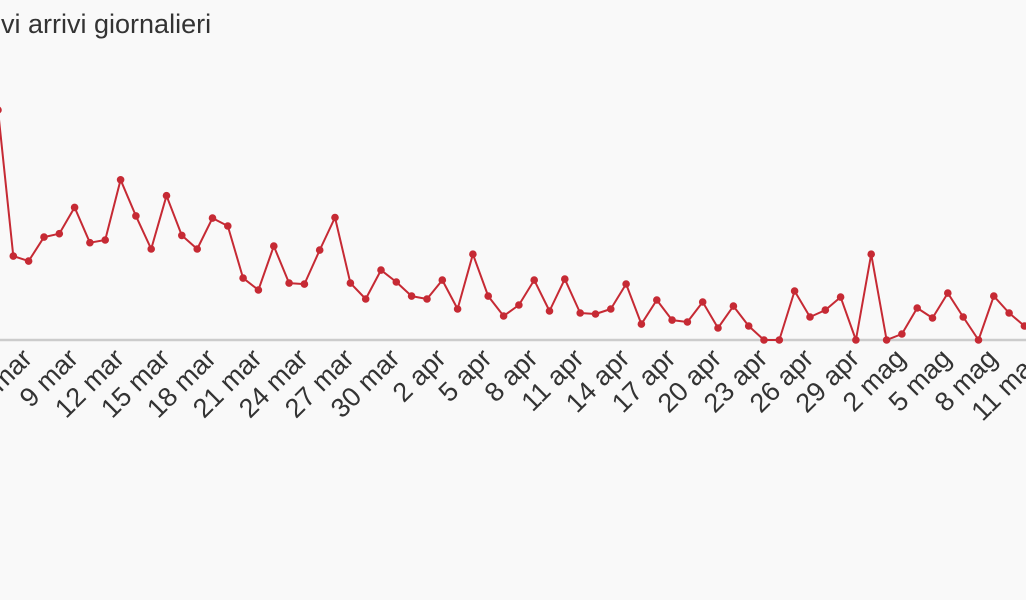  Describe the element at coordinates (106, 24) in the screenshot. I see `chart-title: ovi arrivi giornalieri` at that location.